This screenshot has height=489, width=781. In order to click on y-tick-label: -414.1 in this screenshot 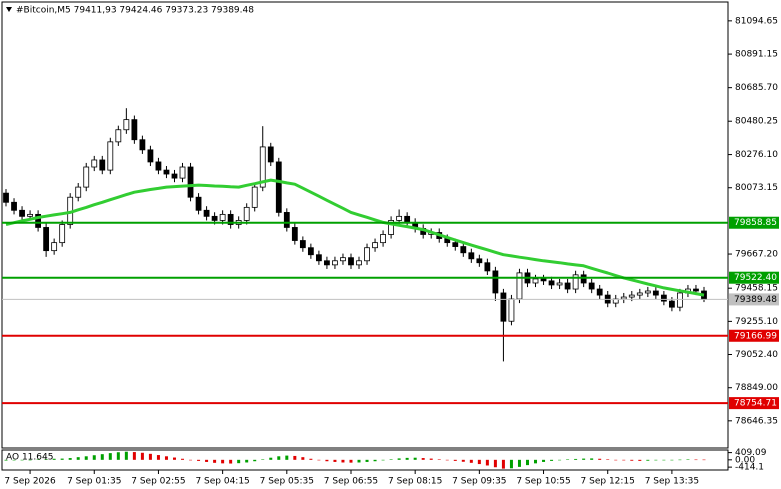, I will do `click(749, 468)`.